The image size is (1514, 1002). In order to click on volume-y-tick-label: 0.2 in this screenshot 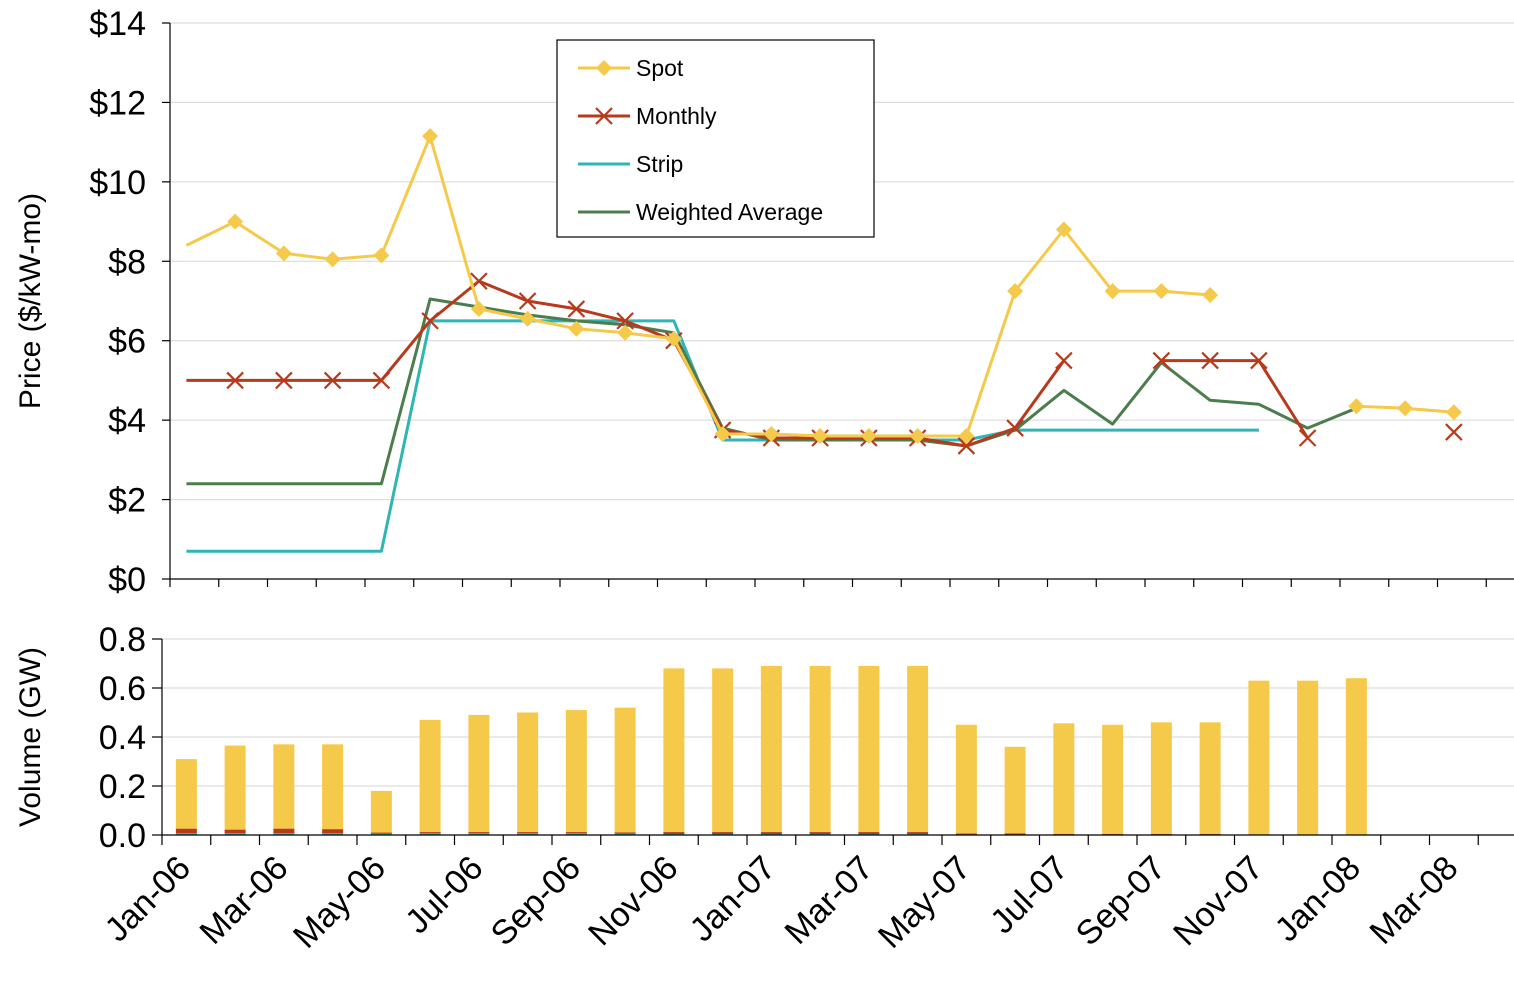, I will do `click(122, 787)`.